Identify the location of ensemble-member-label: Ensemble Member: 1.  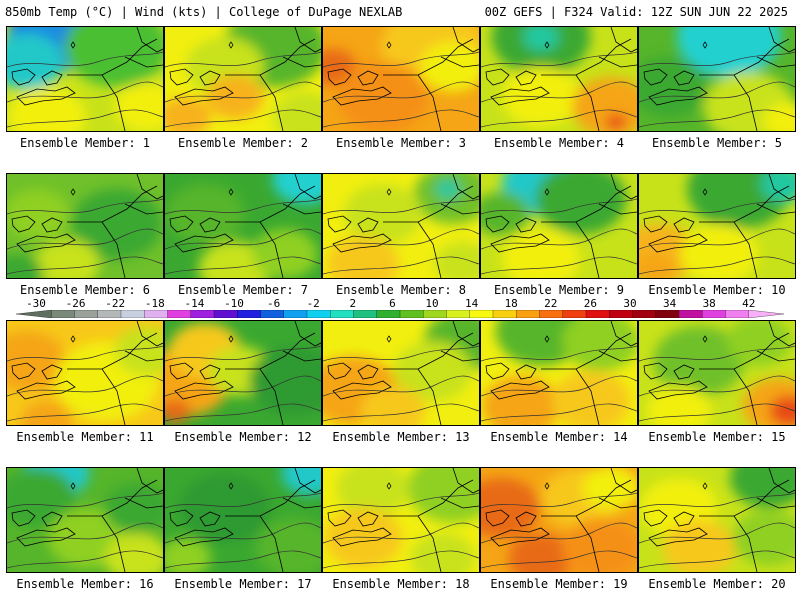
(85, 143).